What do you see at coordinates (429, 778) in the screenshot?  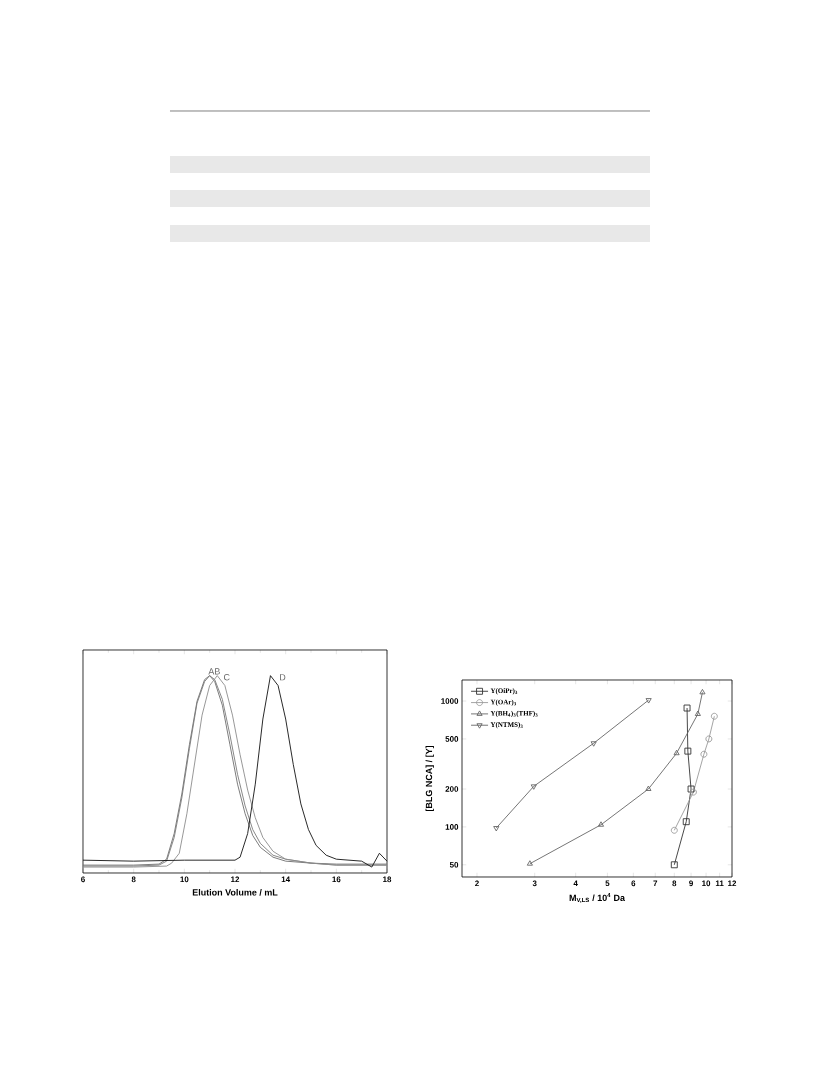 I see `y-axis-title: [BLG NCA] / [Y]` at bounding box center [429, 778].